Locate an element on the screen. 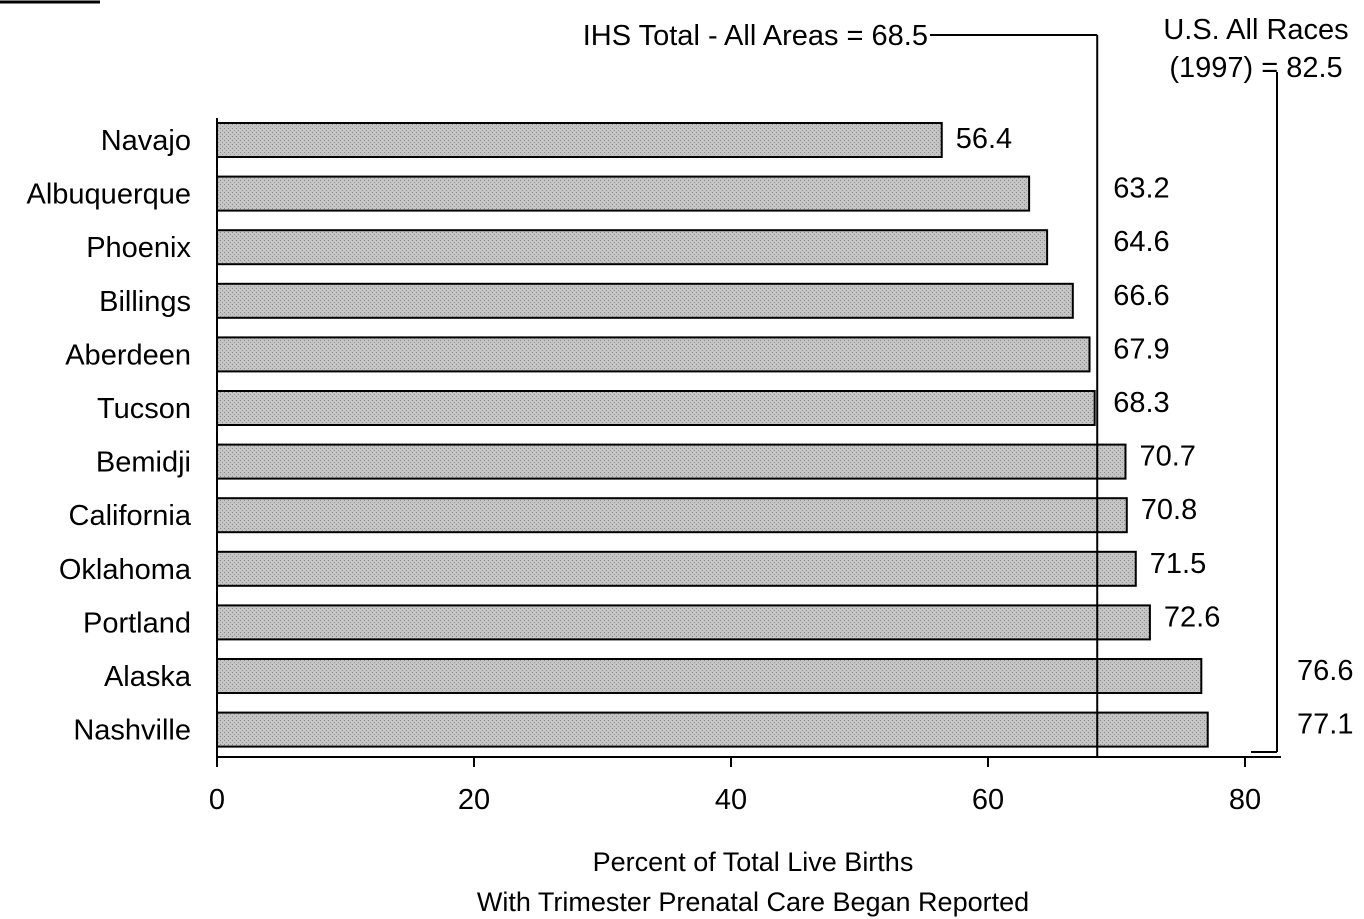 The width and height of the screenshot is (1364, 919). x-tick-label: 80 is located at coordinates (1245, 800).